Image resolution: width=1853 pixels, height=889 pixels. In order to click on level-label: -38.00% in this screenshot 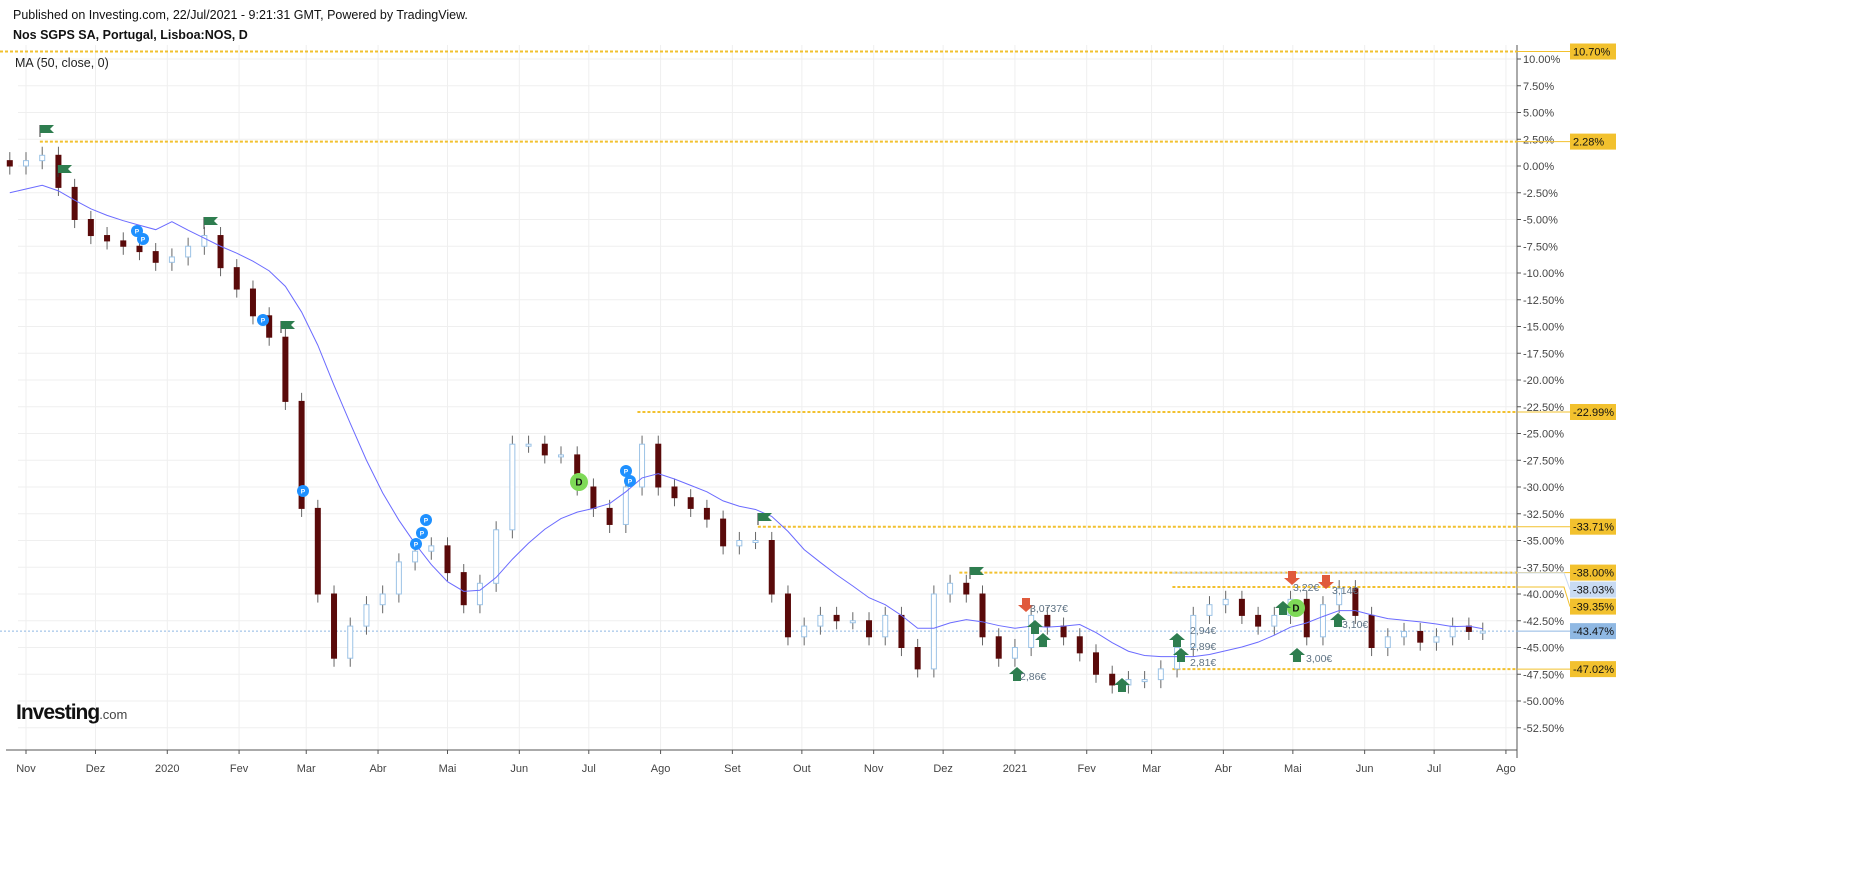, I will do `click(1593, 574)`.